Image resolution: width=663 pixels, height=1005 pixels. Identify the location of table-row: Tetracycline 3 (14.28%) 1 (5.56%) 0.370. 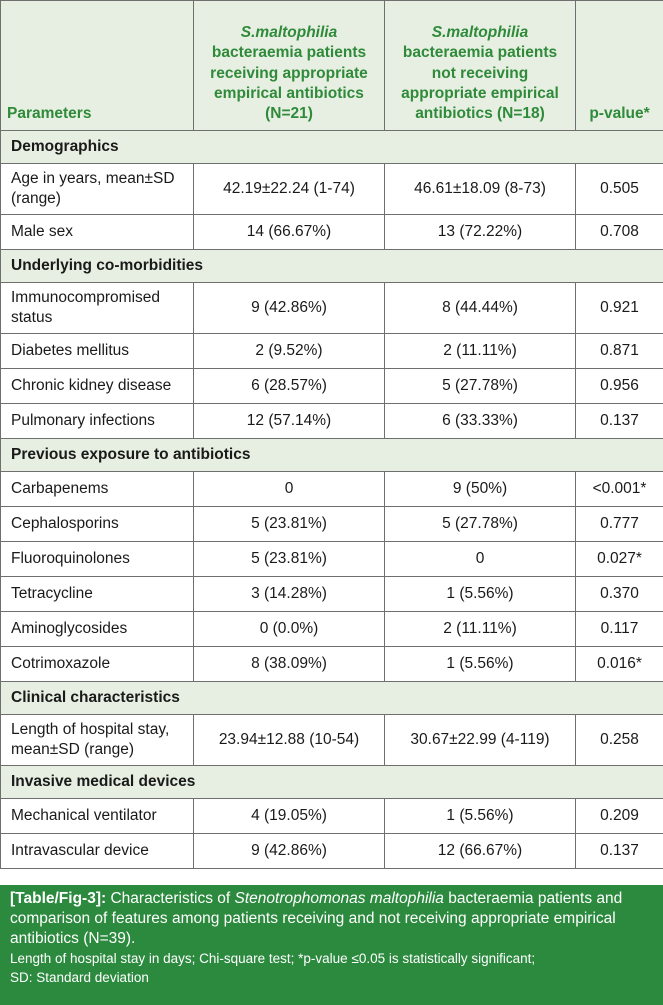
(331, 594).